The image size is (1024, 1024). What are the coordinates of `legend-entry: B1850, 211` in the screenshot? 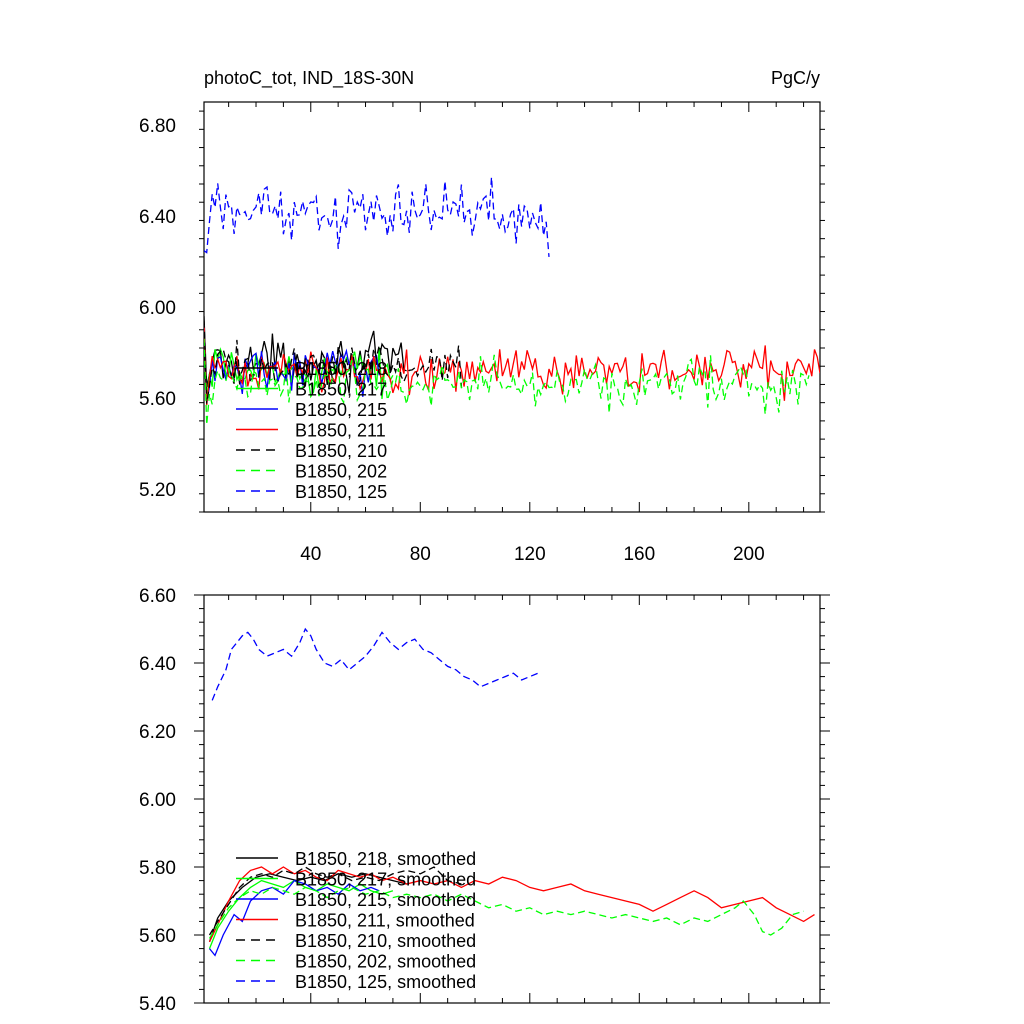 It's located at (340, 431).